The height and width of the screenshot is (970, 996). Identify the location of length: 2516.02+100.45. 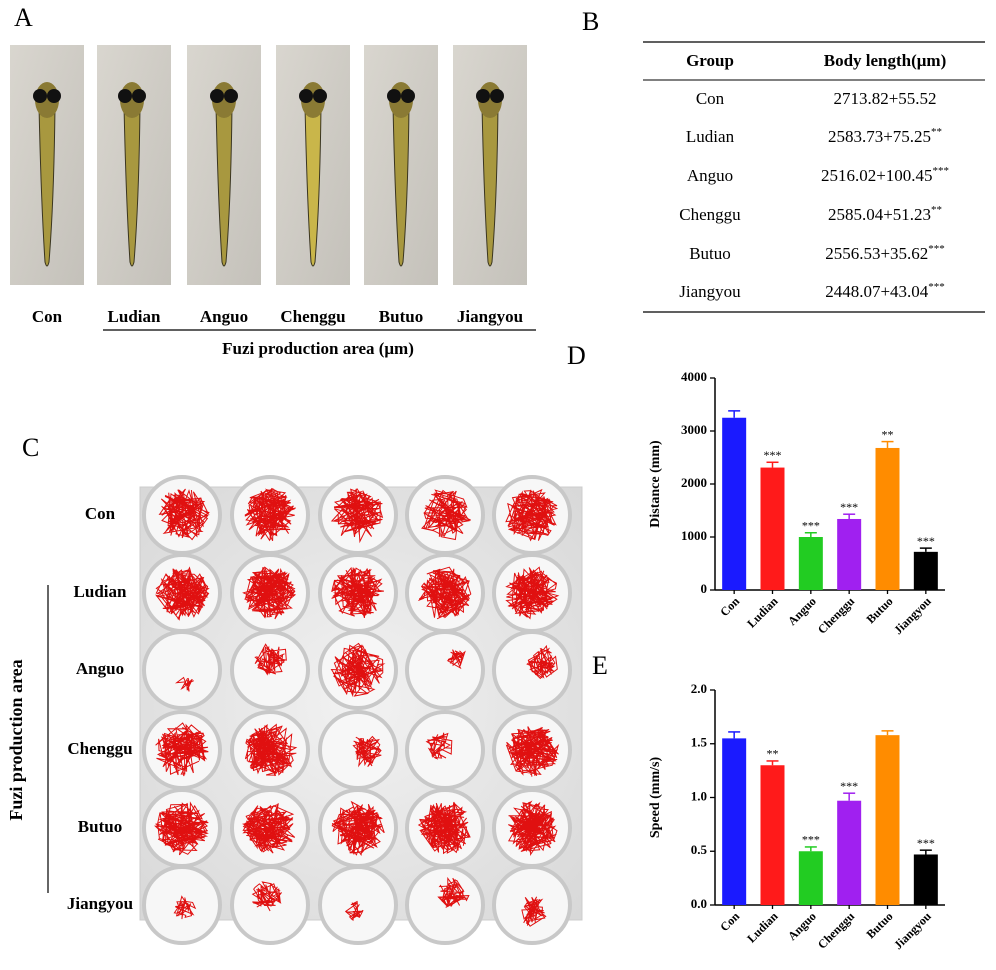
(877, 175).